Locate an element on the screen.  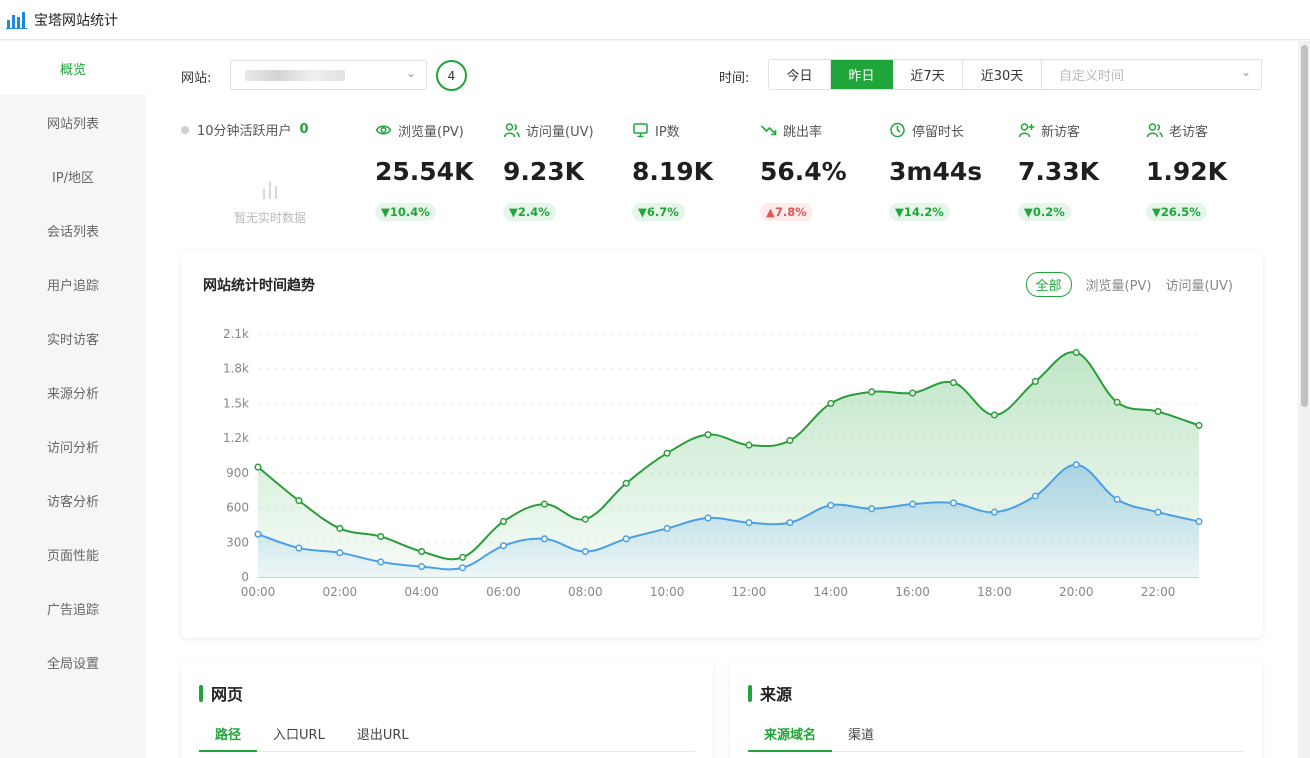
x-tick-label: 14:00 is located at coordinates (830, 592).